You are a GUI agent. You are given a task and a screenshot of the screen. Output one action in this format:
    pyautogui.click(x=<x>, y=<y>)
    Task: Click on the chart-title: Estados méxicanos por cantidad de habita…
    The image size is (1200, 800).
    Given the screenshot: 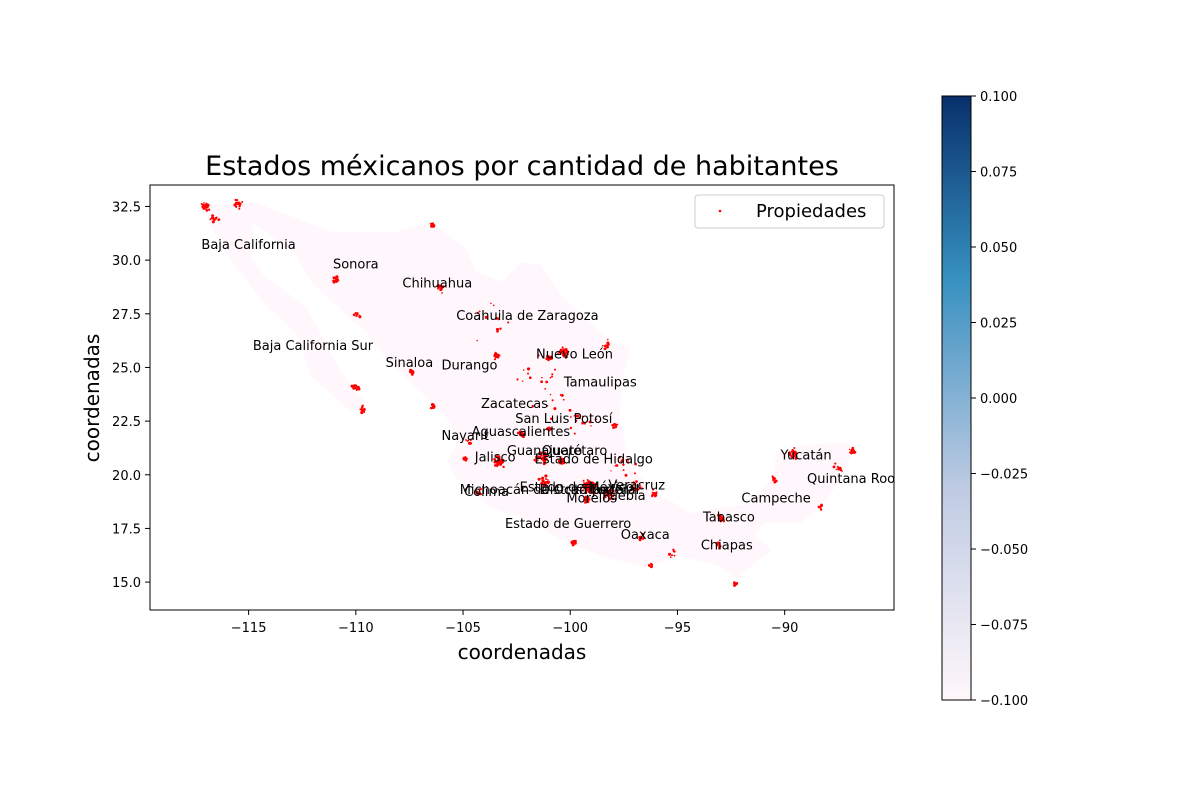 What is the action you would take?
    pyautogui.click(x=522, y=166)
    